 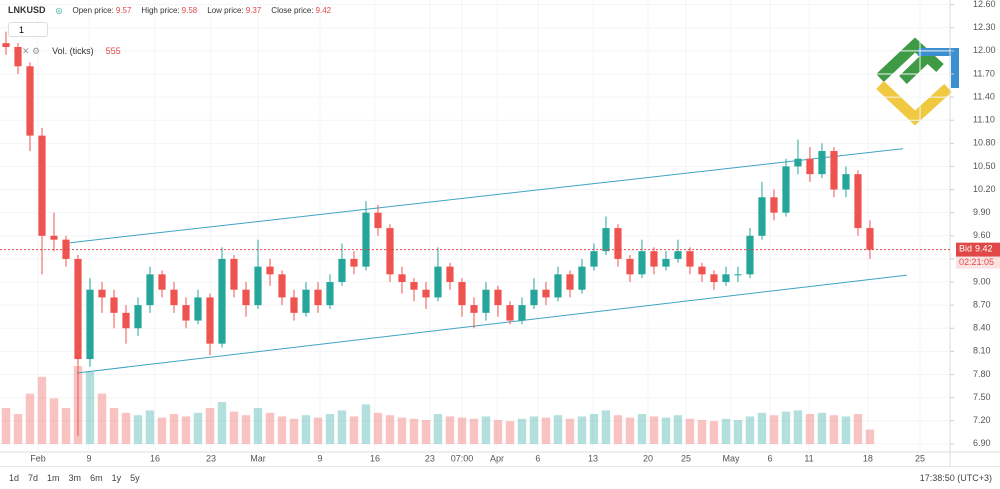 What do you see at coordinates (135, 478) in the screenshot?
I see `range-button: 5y` at bounding box center [135, 478].